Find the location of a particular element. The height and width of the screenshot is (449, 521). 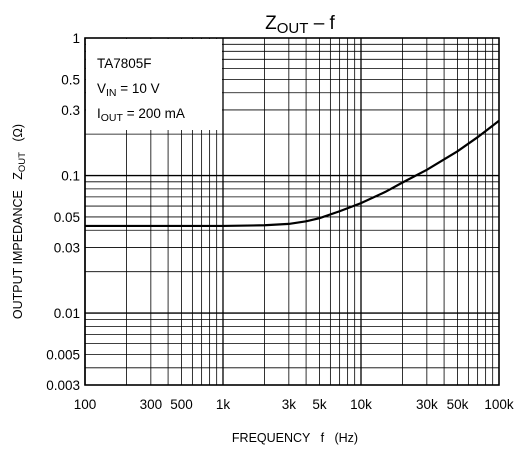

iout-rest: = 200 mA is located at coordinates (154, 113).